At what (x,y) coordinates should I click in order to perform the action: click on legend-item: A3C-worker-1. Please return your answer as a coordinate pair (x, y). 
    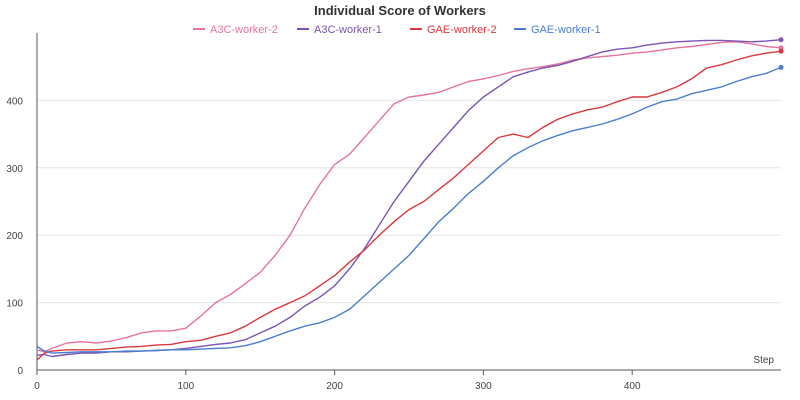
    Looking at the image, I should click on (339, 30).